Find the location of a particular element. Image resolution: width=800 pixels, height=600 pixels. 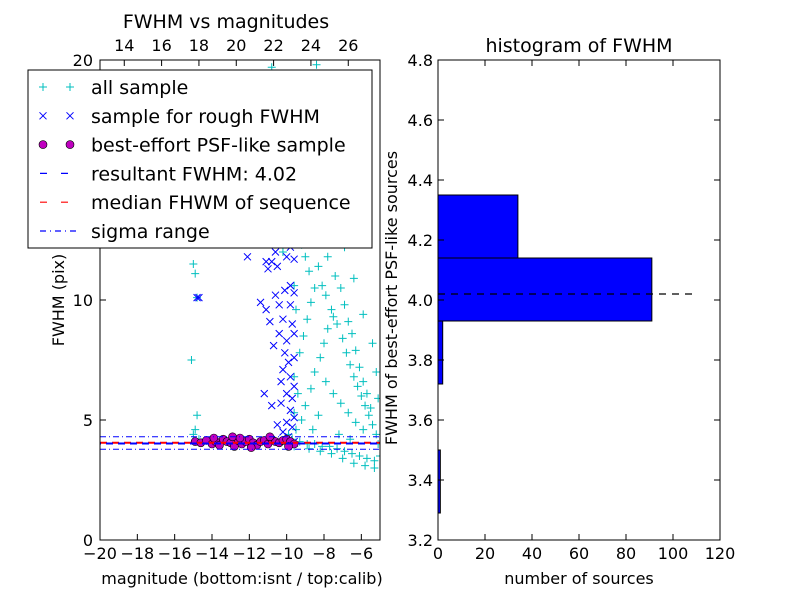

legend-item: resultant FWHM: 4.02 is located at coordinates (168, 174).